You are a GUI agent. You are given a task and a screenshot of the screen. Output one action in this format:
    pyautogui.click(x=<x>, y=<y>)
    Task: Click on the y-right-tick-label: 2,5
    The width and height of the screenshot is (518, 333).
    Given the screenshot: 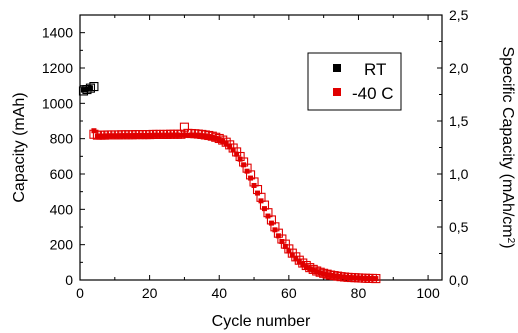 What is the action you would take?
    pyautogui.click(x=459, y=15)
    